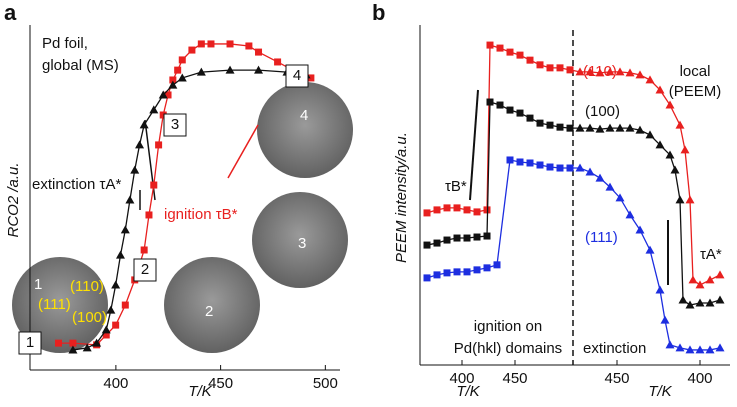 Image resolution: width=737 pixels, height=407 pixels. What do you see at coordinates (695, 91) in the screenshot?
I see `annotation: (PEEM)` at bounding box center [695, 91].